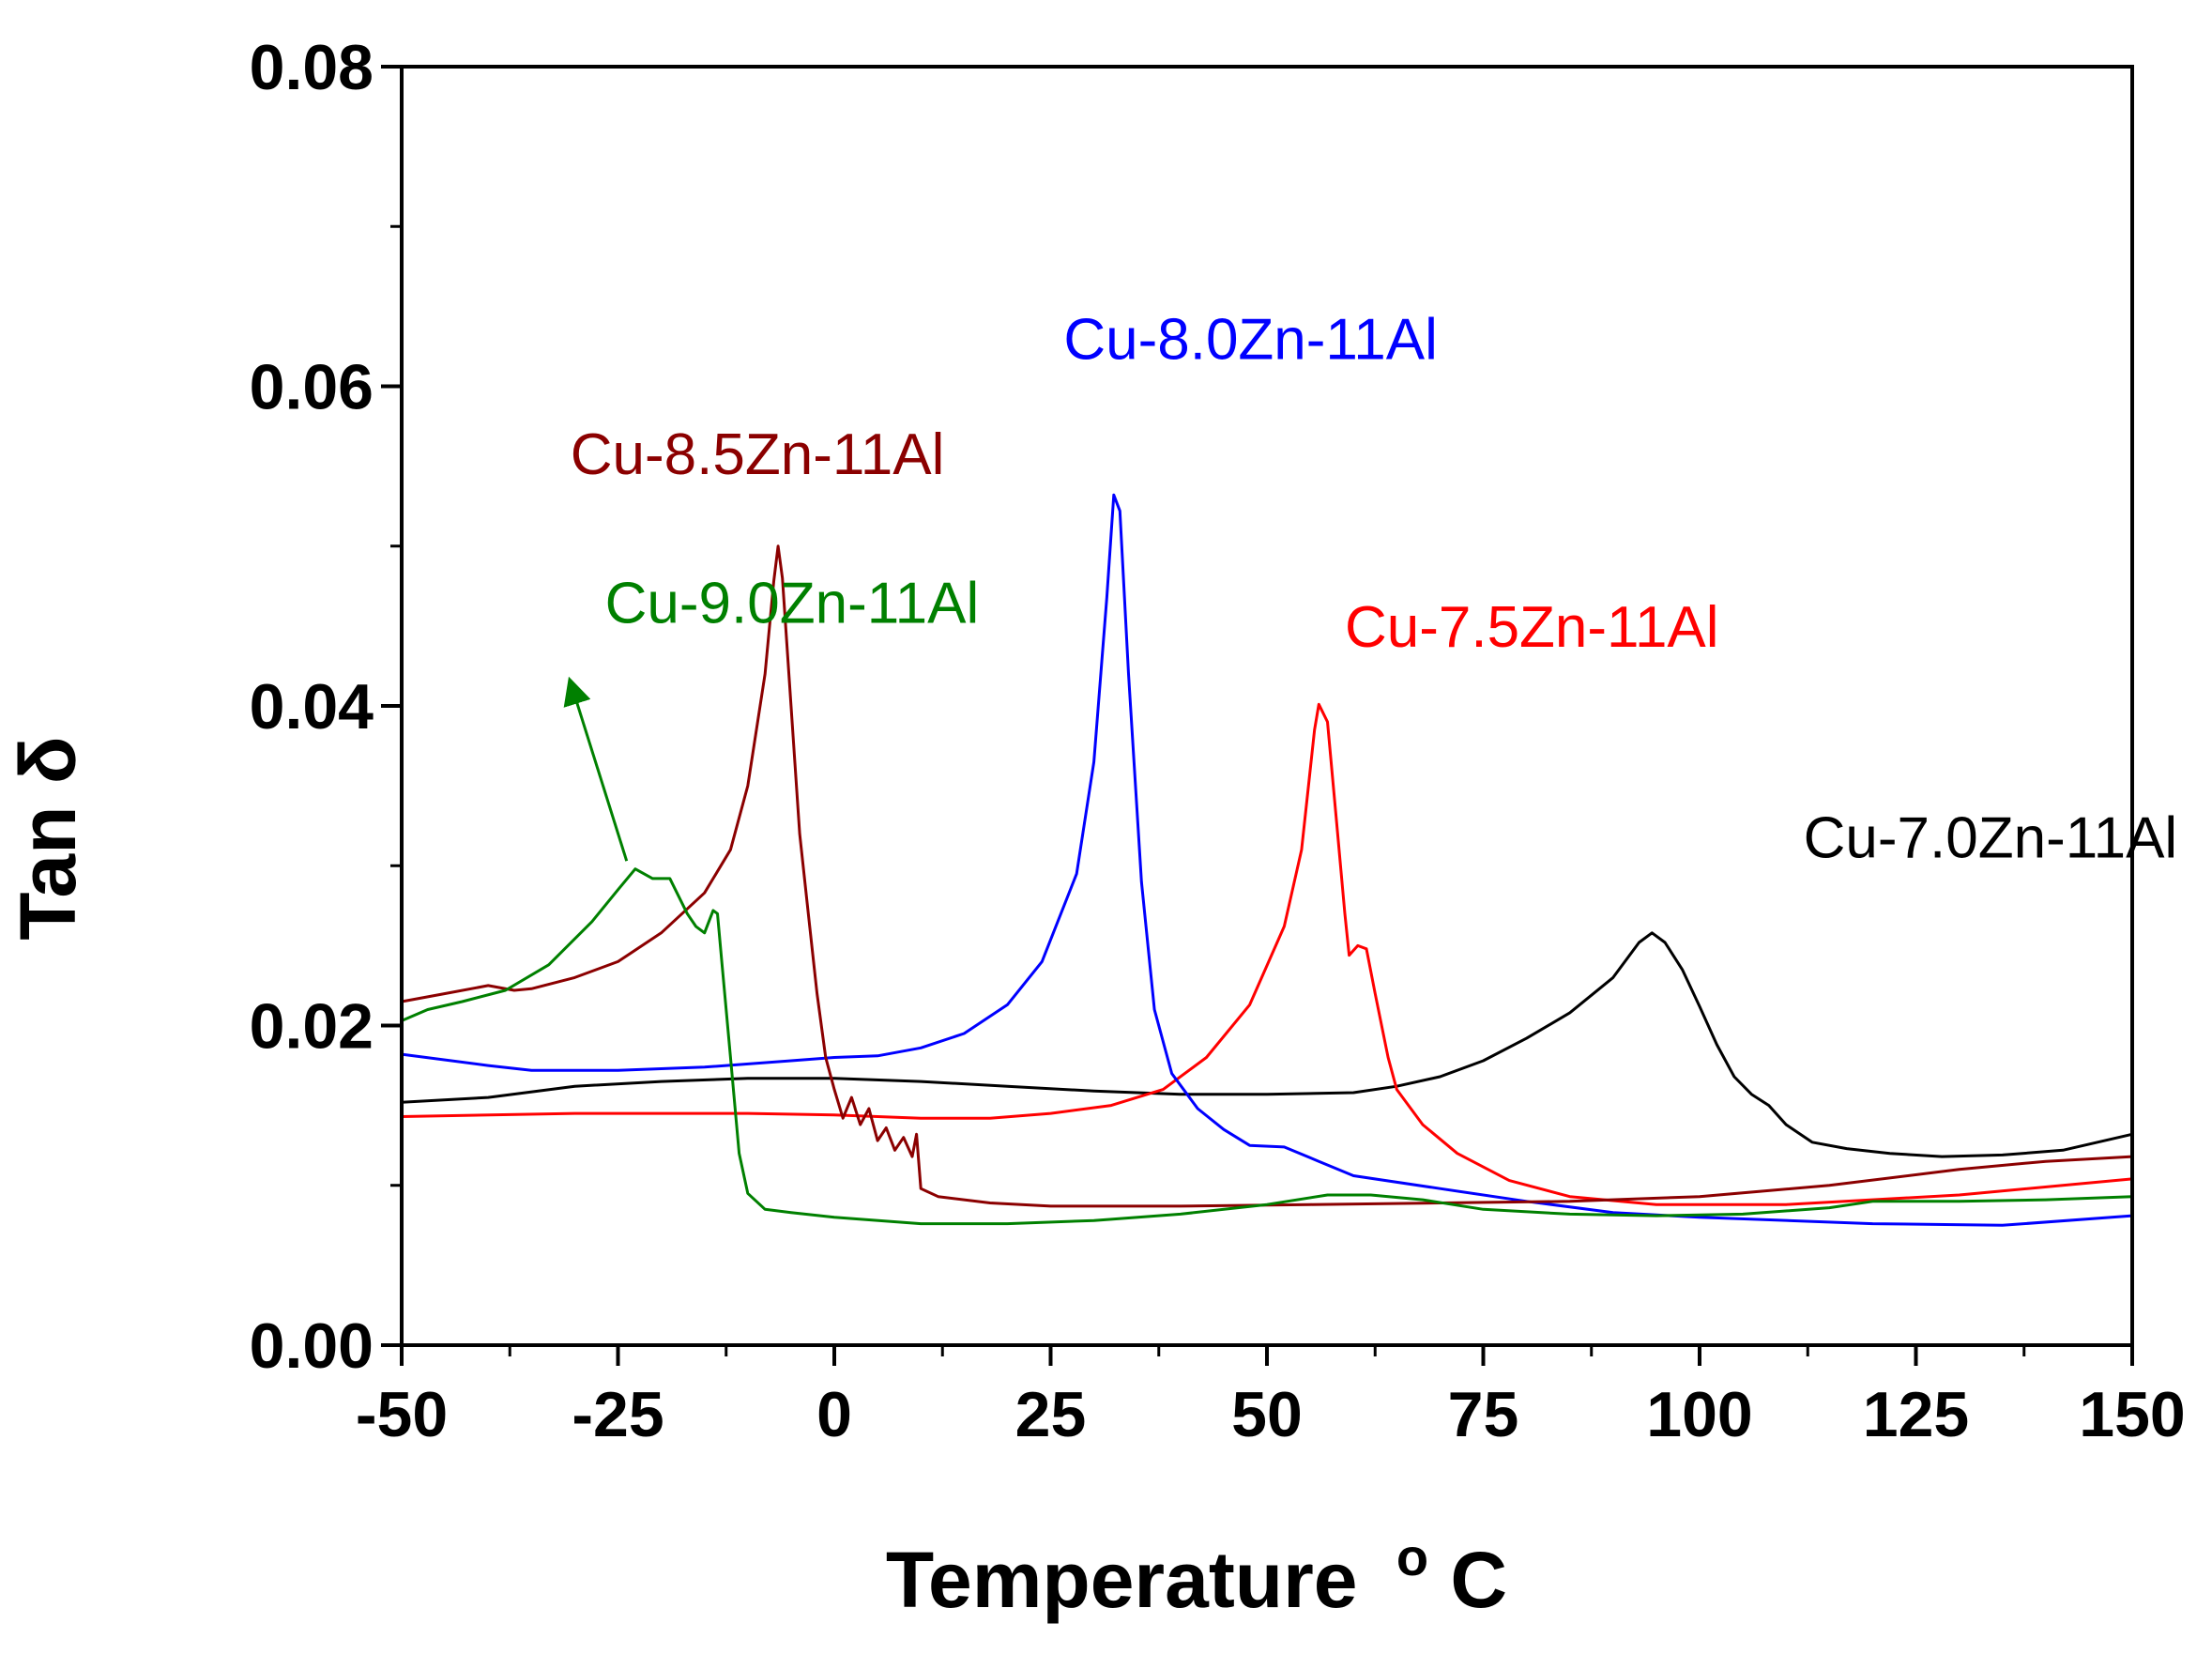 The width and height of the screenshot is (2212, 1654). I want to click on x-tick-label: 75, so click(1483, 1414).